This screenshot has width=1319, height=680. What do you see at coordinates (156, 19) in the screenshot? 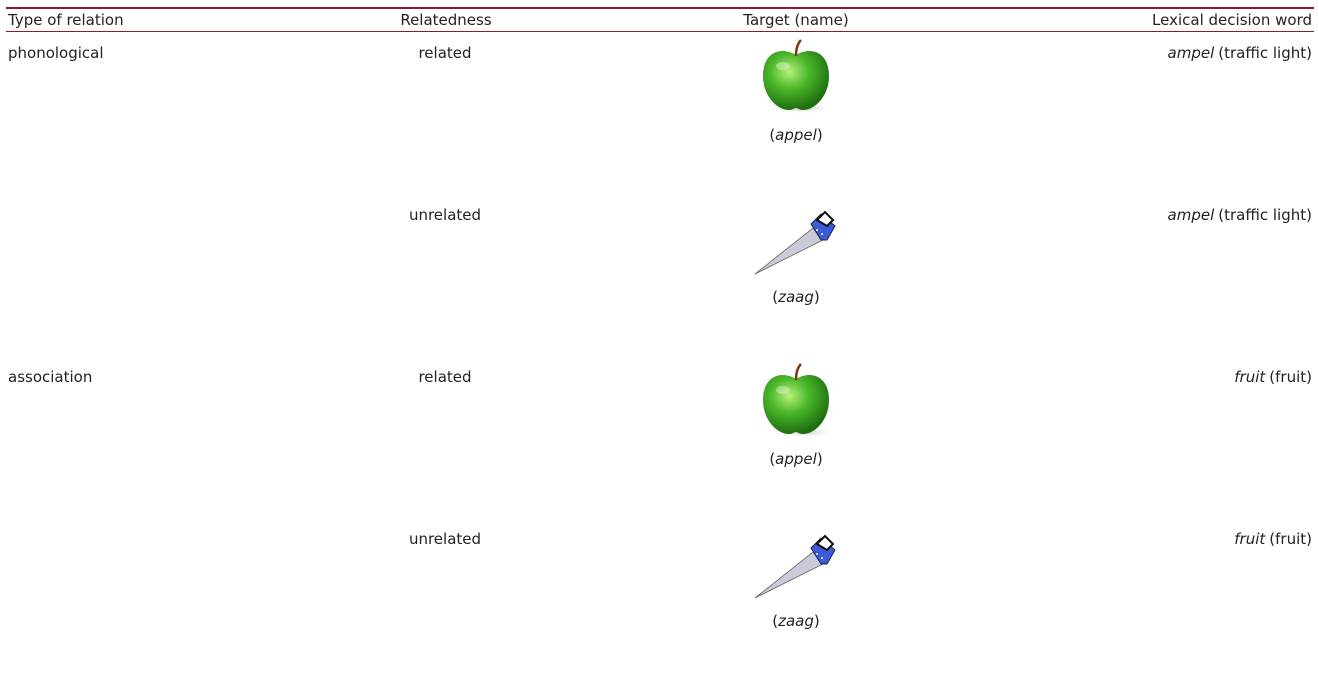
I see `column-header: Type of relation` at bounding box center [156, 19].